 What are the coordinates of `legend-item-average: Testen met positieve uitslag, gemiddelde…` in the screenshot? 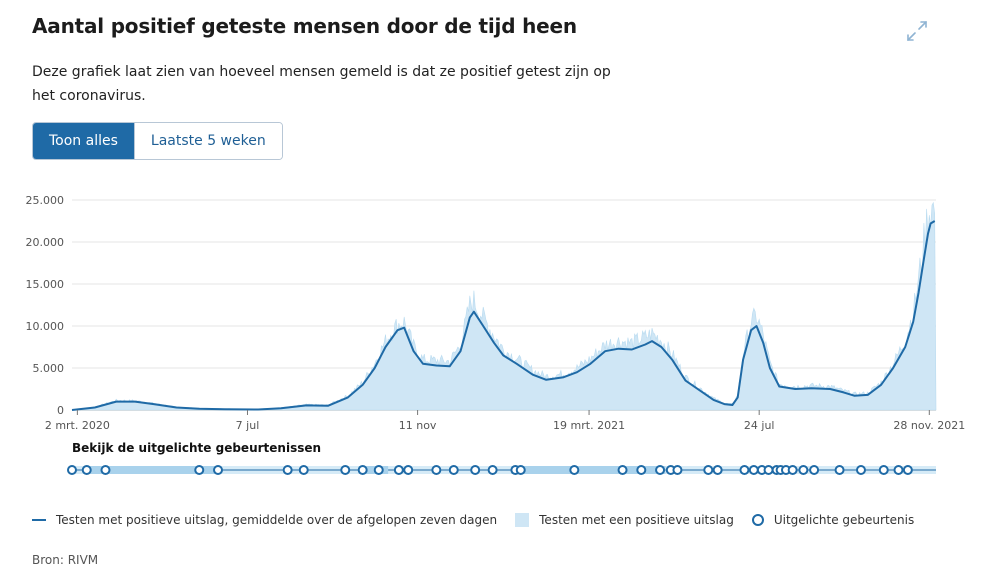 It's located at (264, 520).